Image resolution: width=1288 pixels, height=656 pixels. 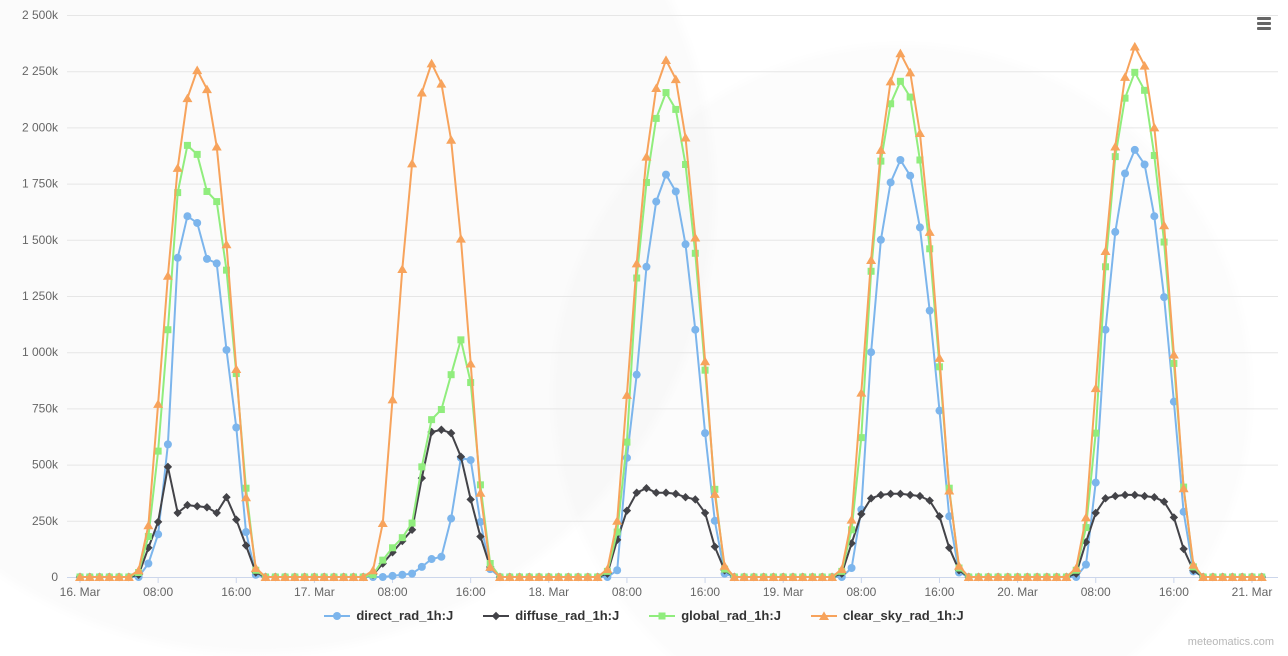 What do you see at coordinates (861, 592) in the screenshot?
I see `x-axis-label: 08:00` at bounding box center [861, 592].